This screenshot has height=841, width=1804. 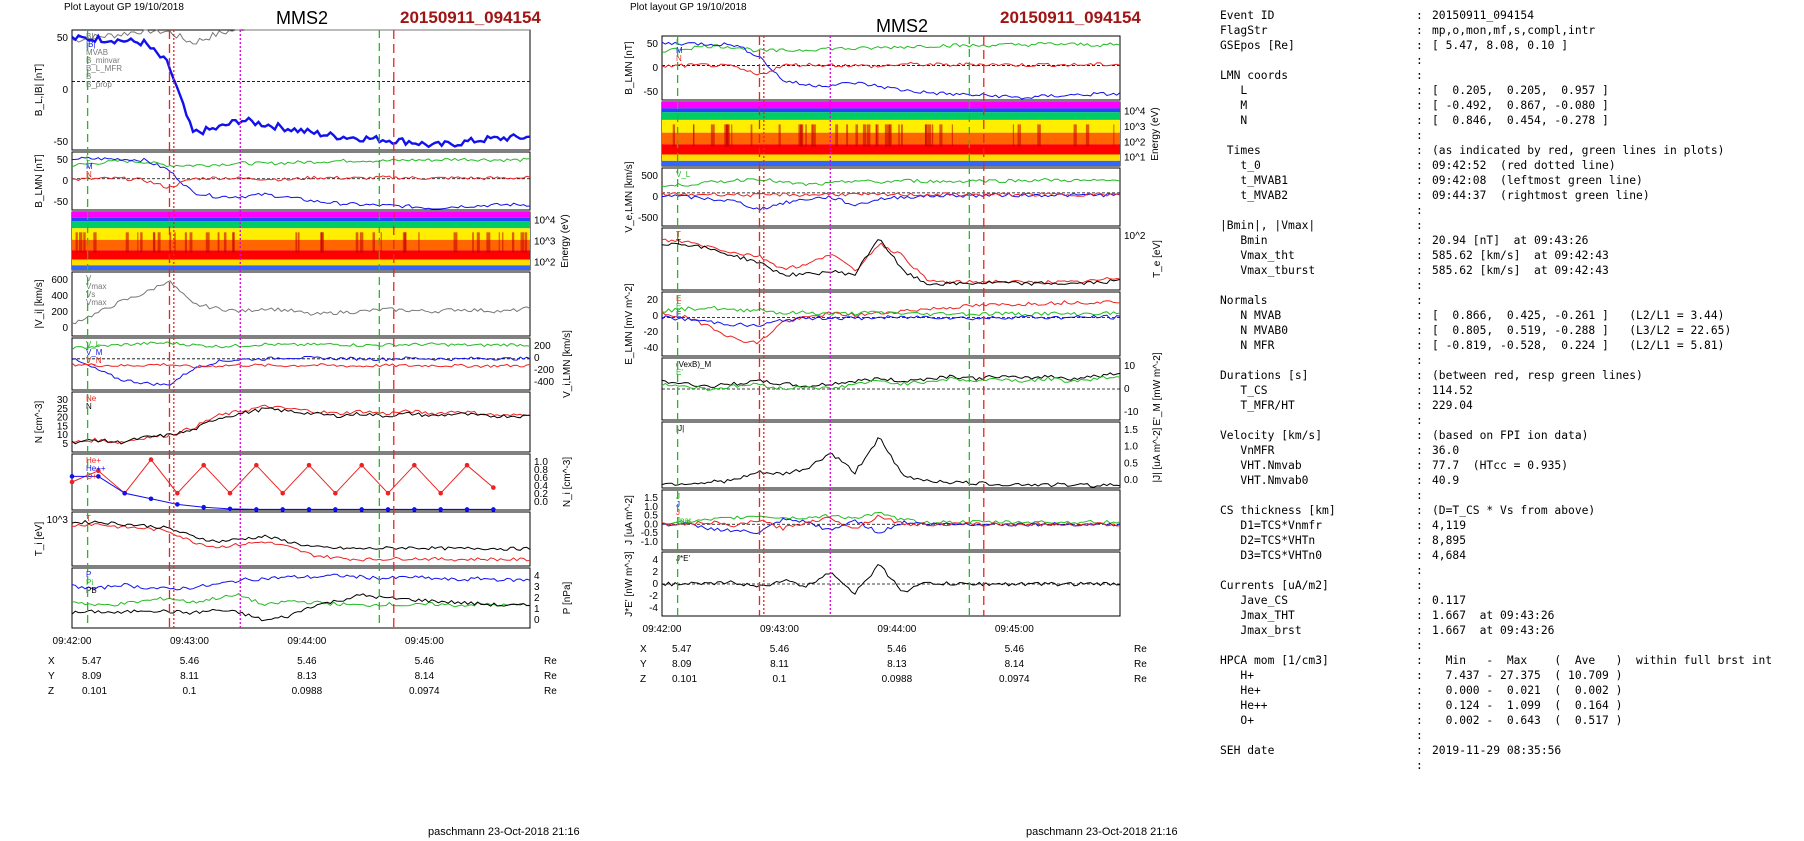 I want to click on axis-label: J*E' [nW m^-3], so click(x=629, y=584).